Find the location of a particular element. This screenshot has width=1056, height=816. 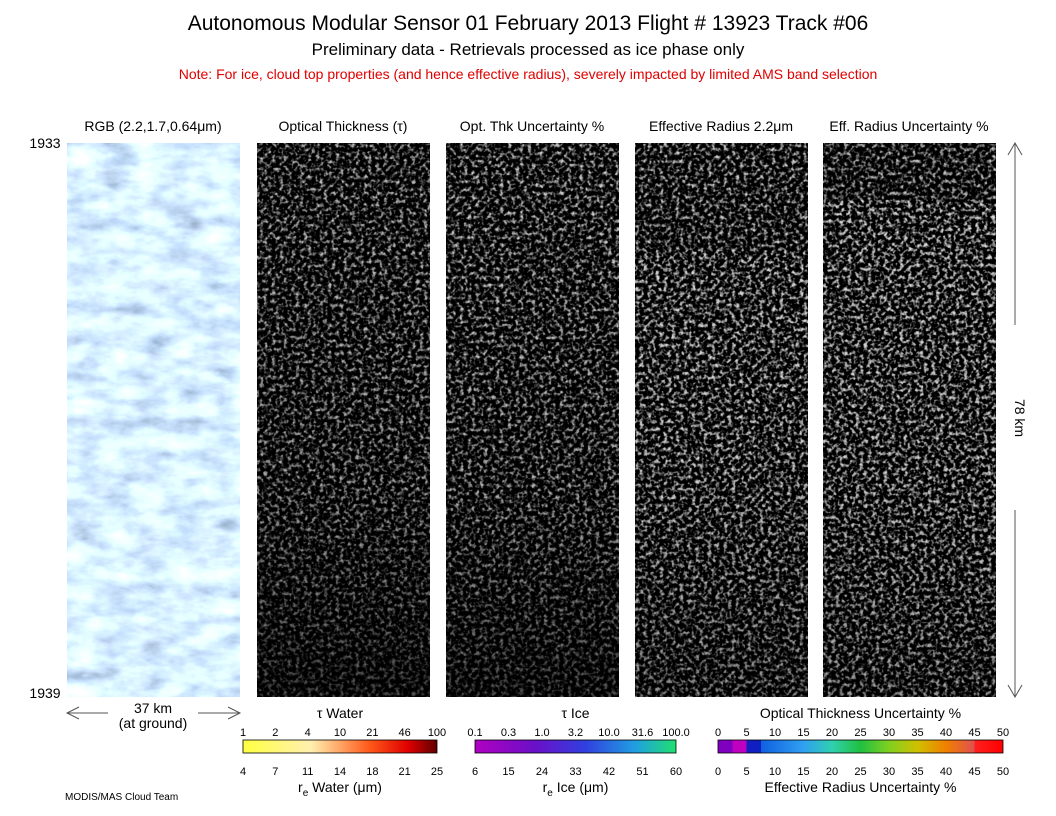

text: Water (μm) is located at coordinates (345, 787).